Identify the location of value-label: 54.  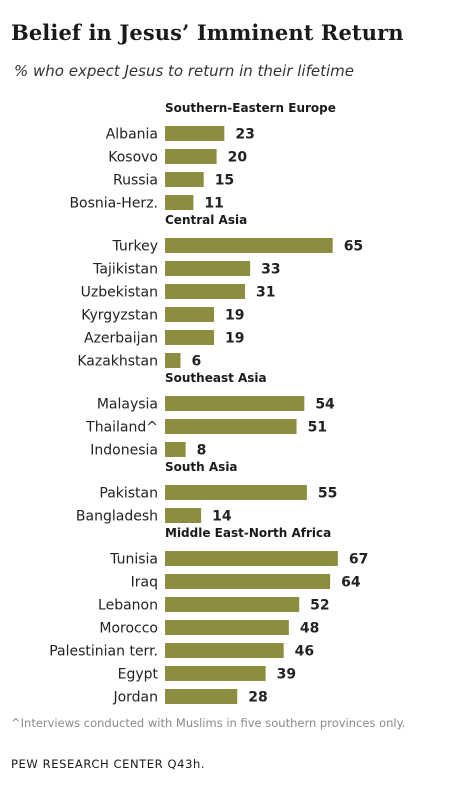
(325, 405).